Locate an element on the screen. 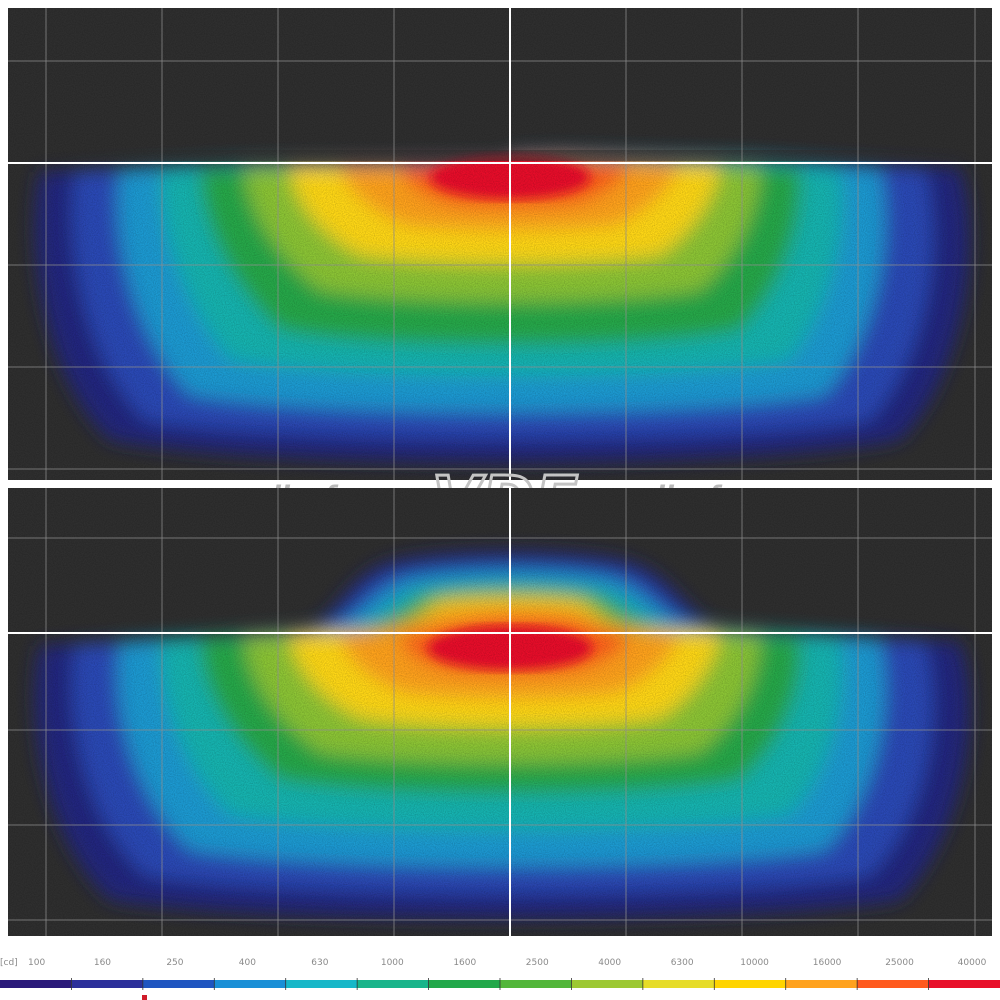 Image resolution: width=1000 pixels, height=1000 pixels. scale-color-bar is located at coordinates (500, 984).